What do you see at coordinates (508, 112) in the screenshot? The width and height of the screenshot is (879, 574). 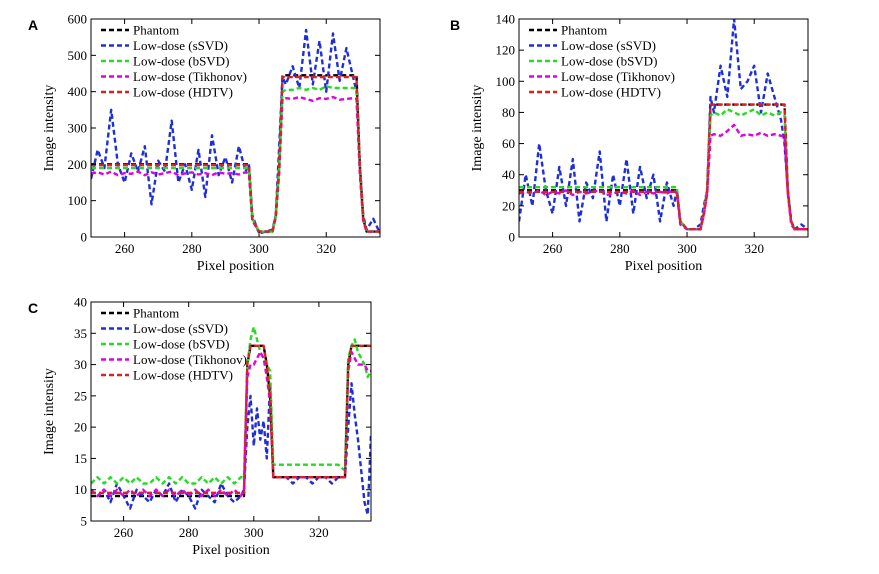 I see `y-tick-label: 80` at bounding box center [508, 112].